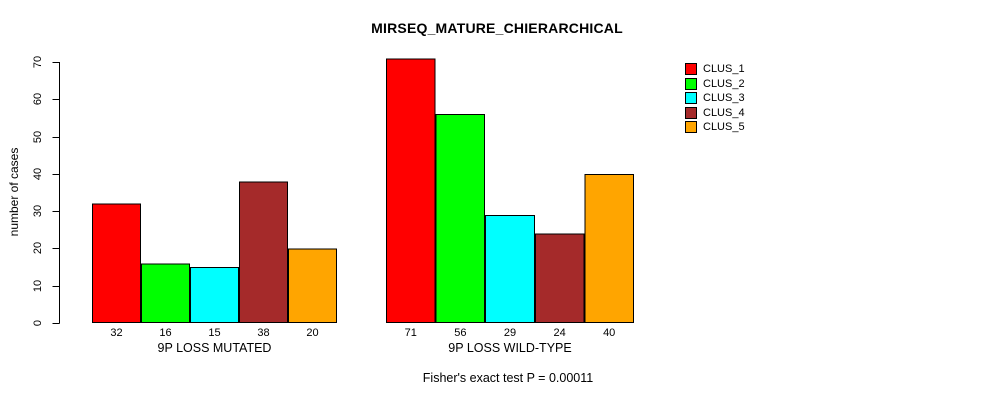  I want to click on y-tick-label-40: 40, so click(38, 173).